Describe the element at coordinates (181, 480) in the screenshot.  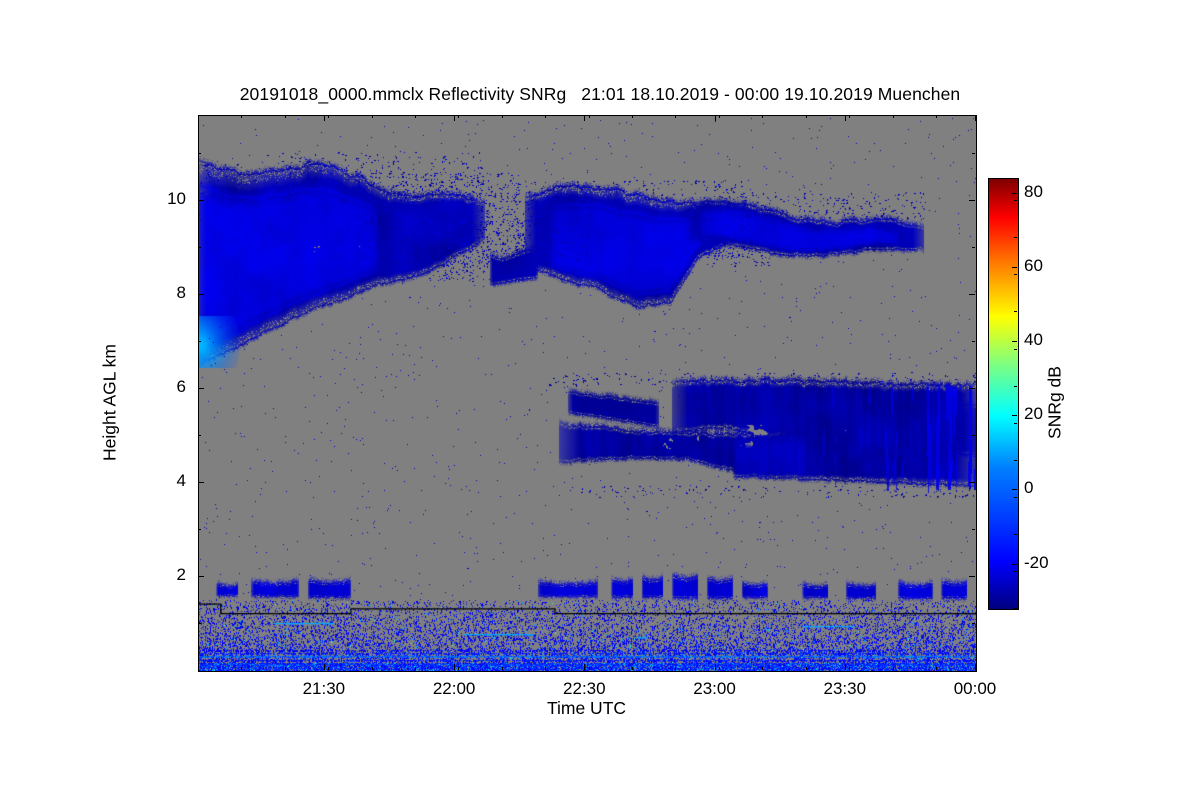
I see `y-tick-label: 4` at that location.